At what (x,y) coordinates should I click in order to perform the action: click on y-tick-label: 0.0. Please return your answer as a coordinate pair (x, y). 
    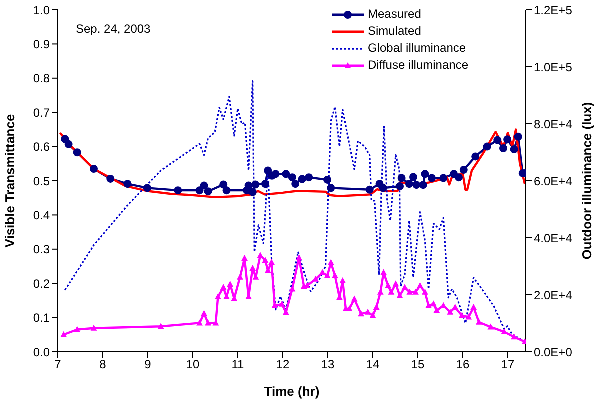
    Looking at the image, I should click on (41, 352).